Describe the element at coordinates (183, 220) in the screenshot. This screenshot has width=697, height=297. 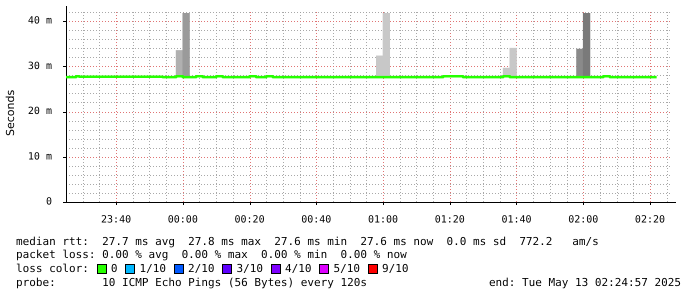
I see `x-tick-label: 00:00` at that location.